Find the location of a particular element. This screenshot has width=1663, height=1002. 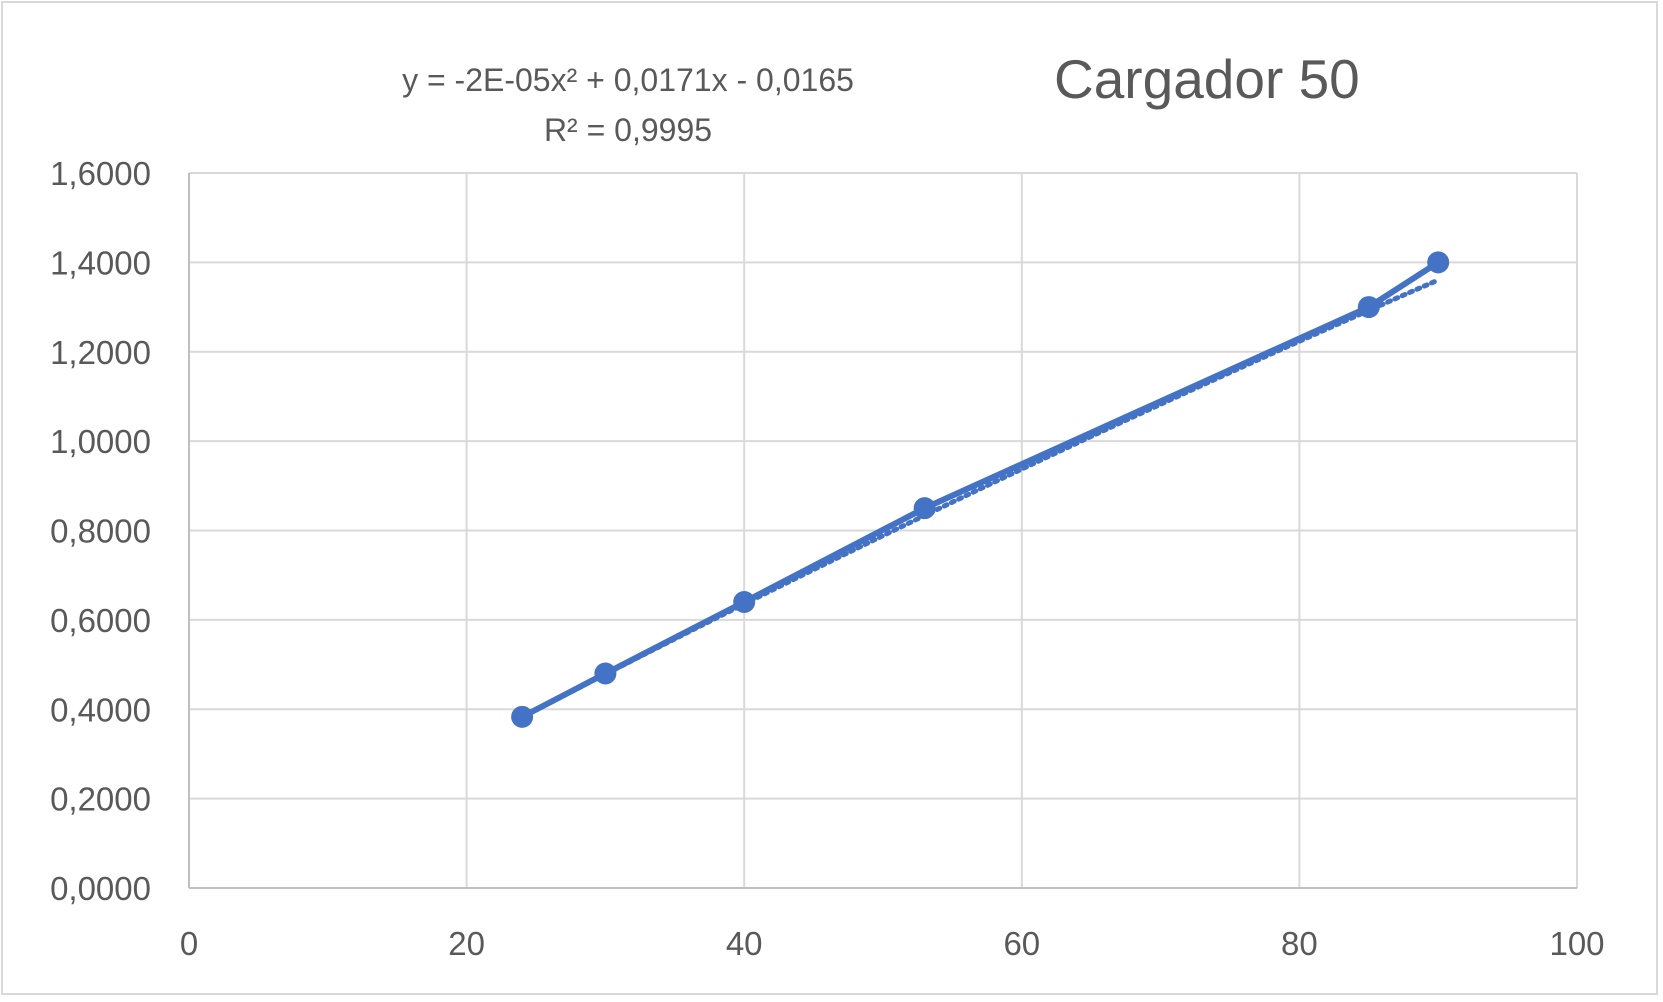

x-tick-labels: 0 20 40 60 80 100 is located at coordinates (892, 943).